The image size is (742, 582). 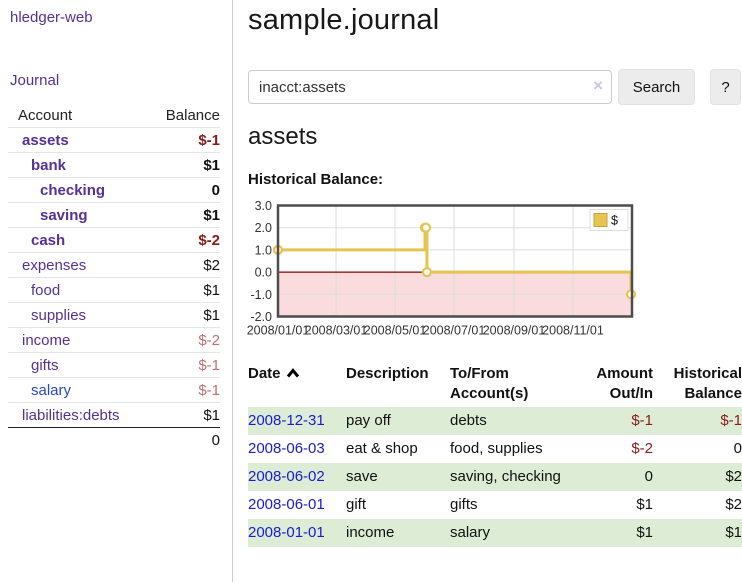 I want to click on account-balance: $2, so click(x=211, y=265).